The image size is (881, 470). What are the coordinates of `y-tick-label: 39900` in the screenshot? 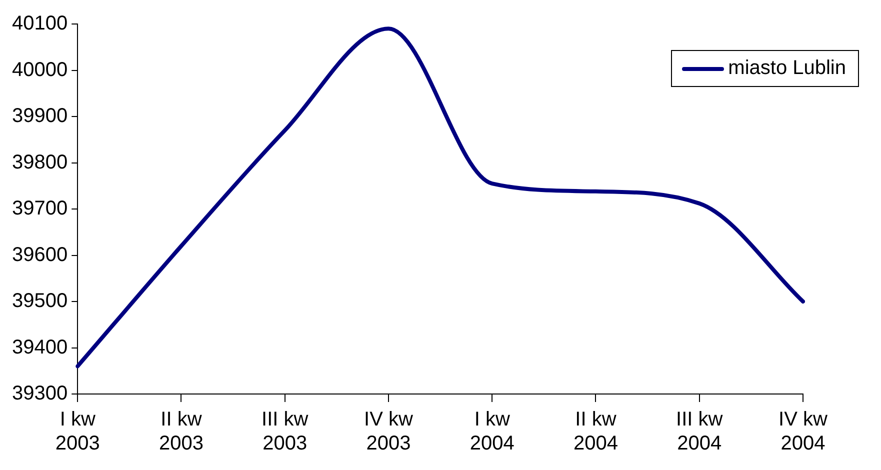 It's located at (40, 116).